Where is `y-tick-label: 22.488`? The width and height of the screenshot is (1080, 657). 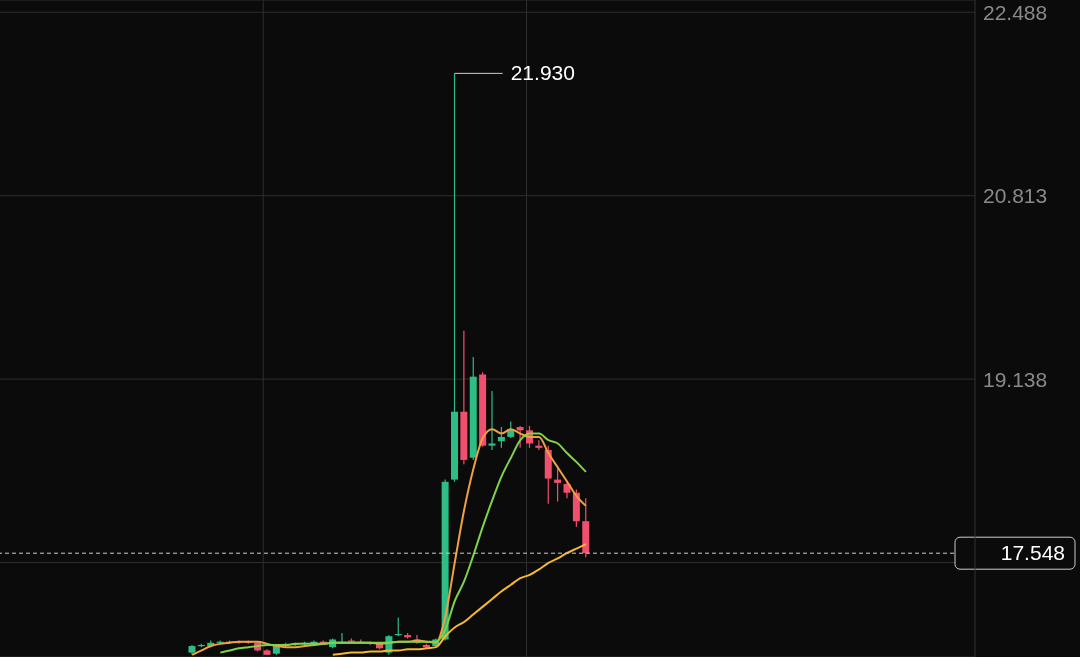 y-tick-label: 22.488 is located at coordinates (1015, 12).